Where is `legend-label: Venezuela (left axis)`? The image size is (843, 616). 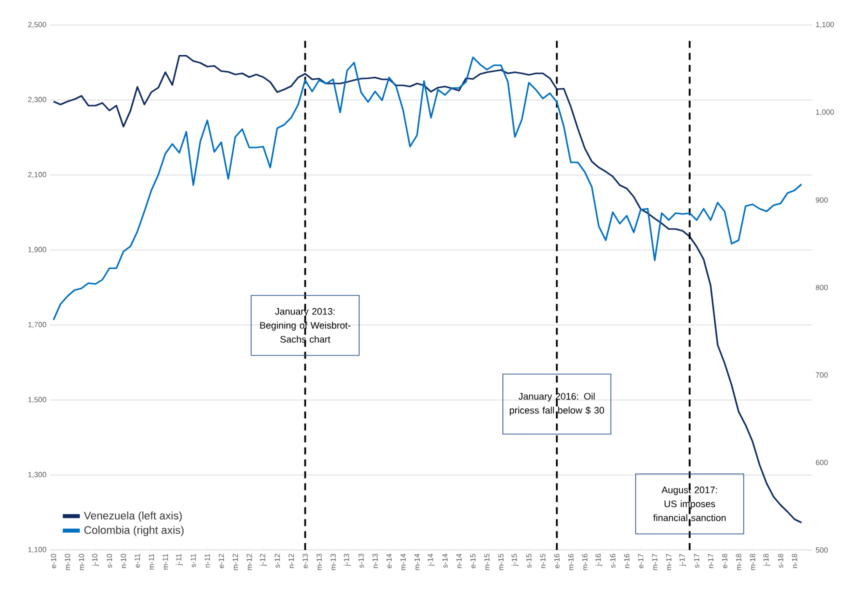
legend-label: Venezuela (left axis) is located at coordinates (133, 516).